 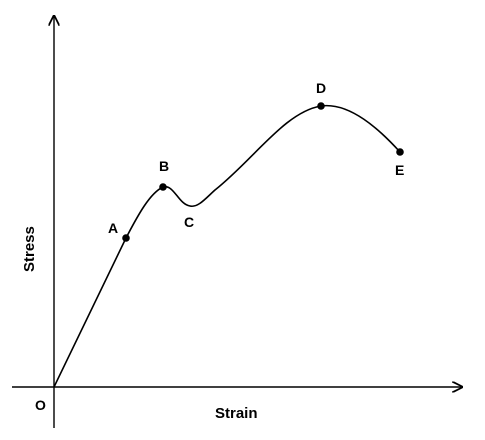 I want to click on point-a-label: A, so click(x=113, y=228).